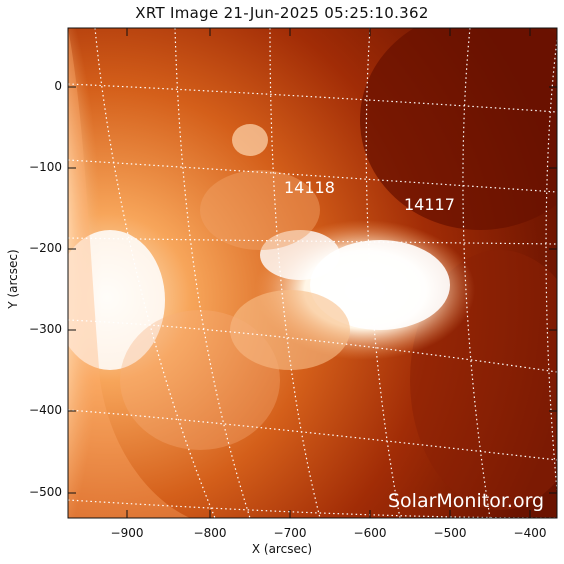 This screenshot has height=564, width=564. Describe the element at coordinates (309, 187) in the screenshot. I see `region-label-14118: 14118` at that location.